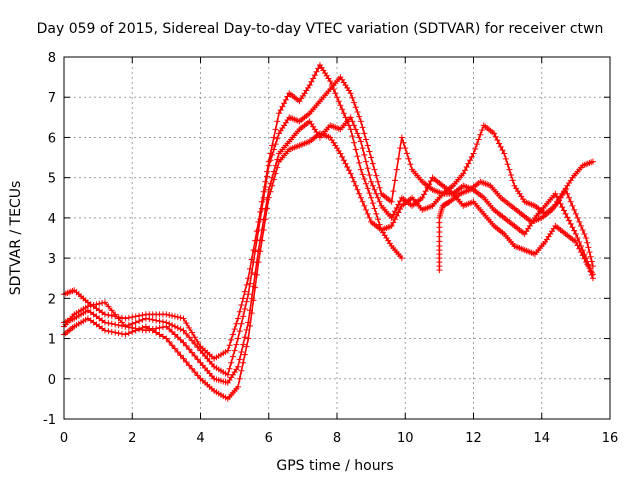 Image resolution: width=640 pixels, height=480 pixels. I want to click on y-tick-label: 8, so click(52, 58).